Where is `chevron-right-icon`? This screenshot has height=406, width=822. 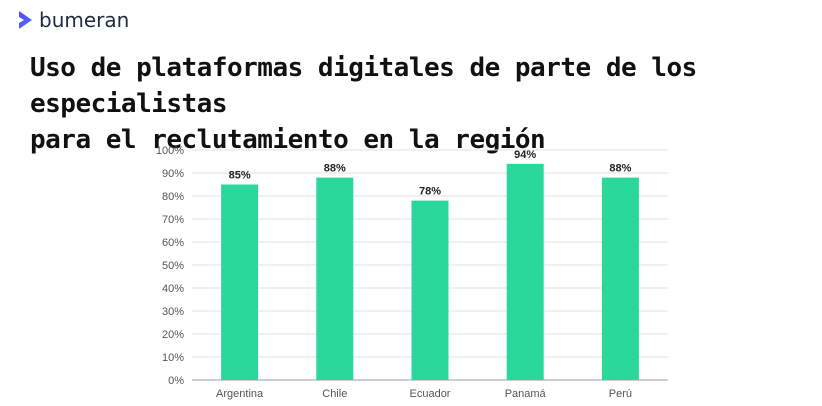 chevron-right-icon is located at coordinates (25, 20).